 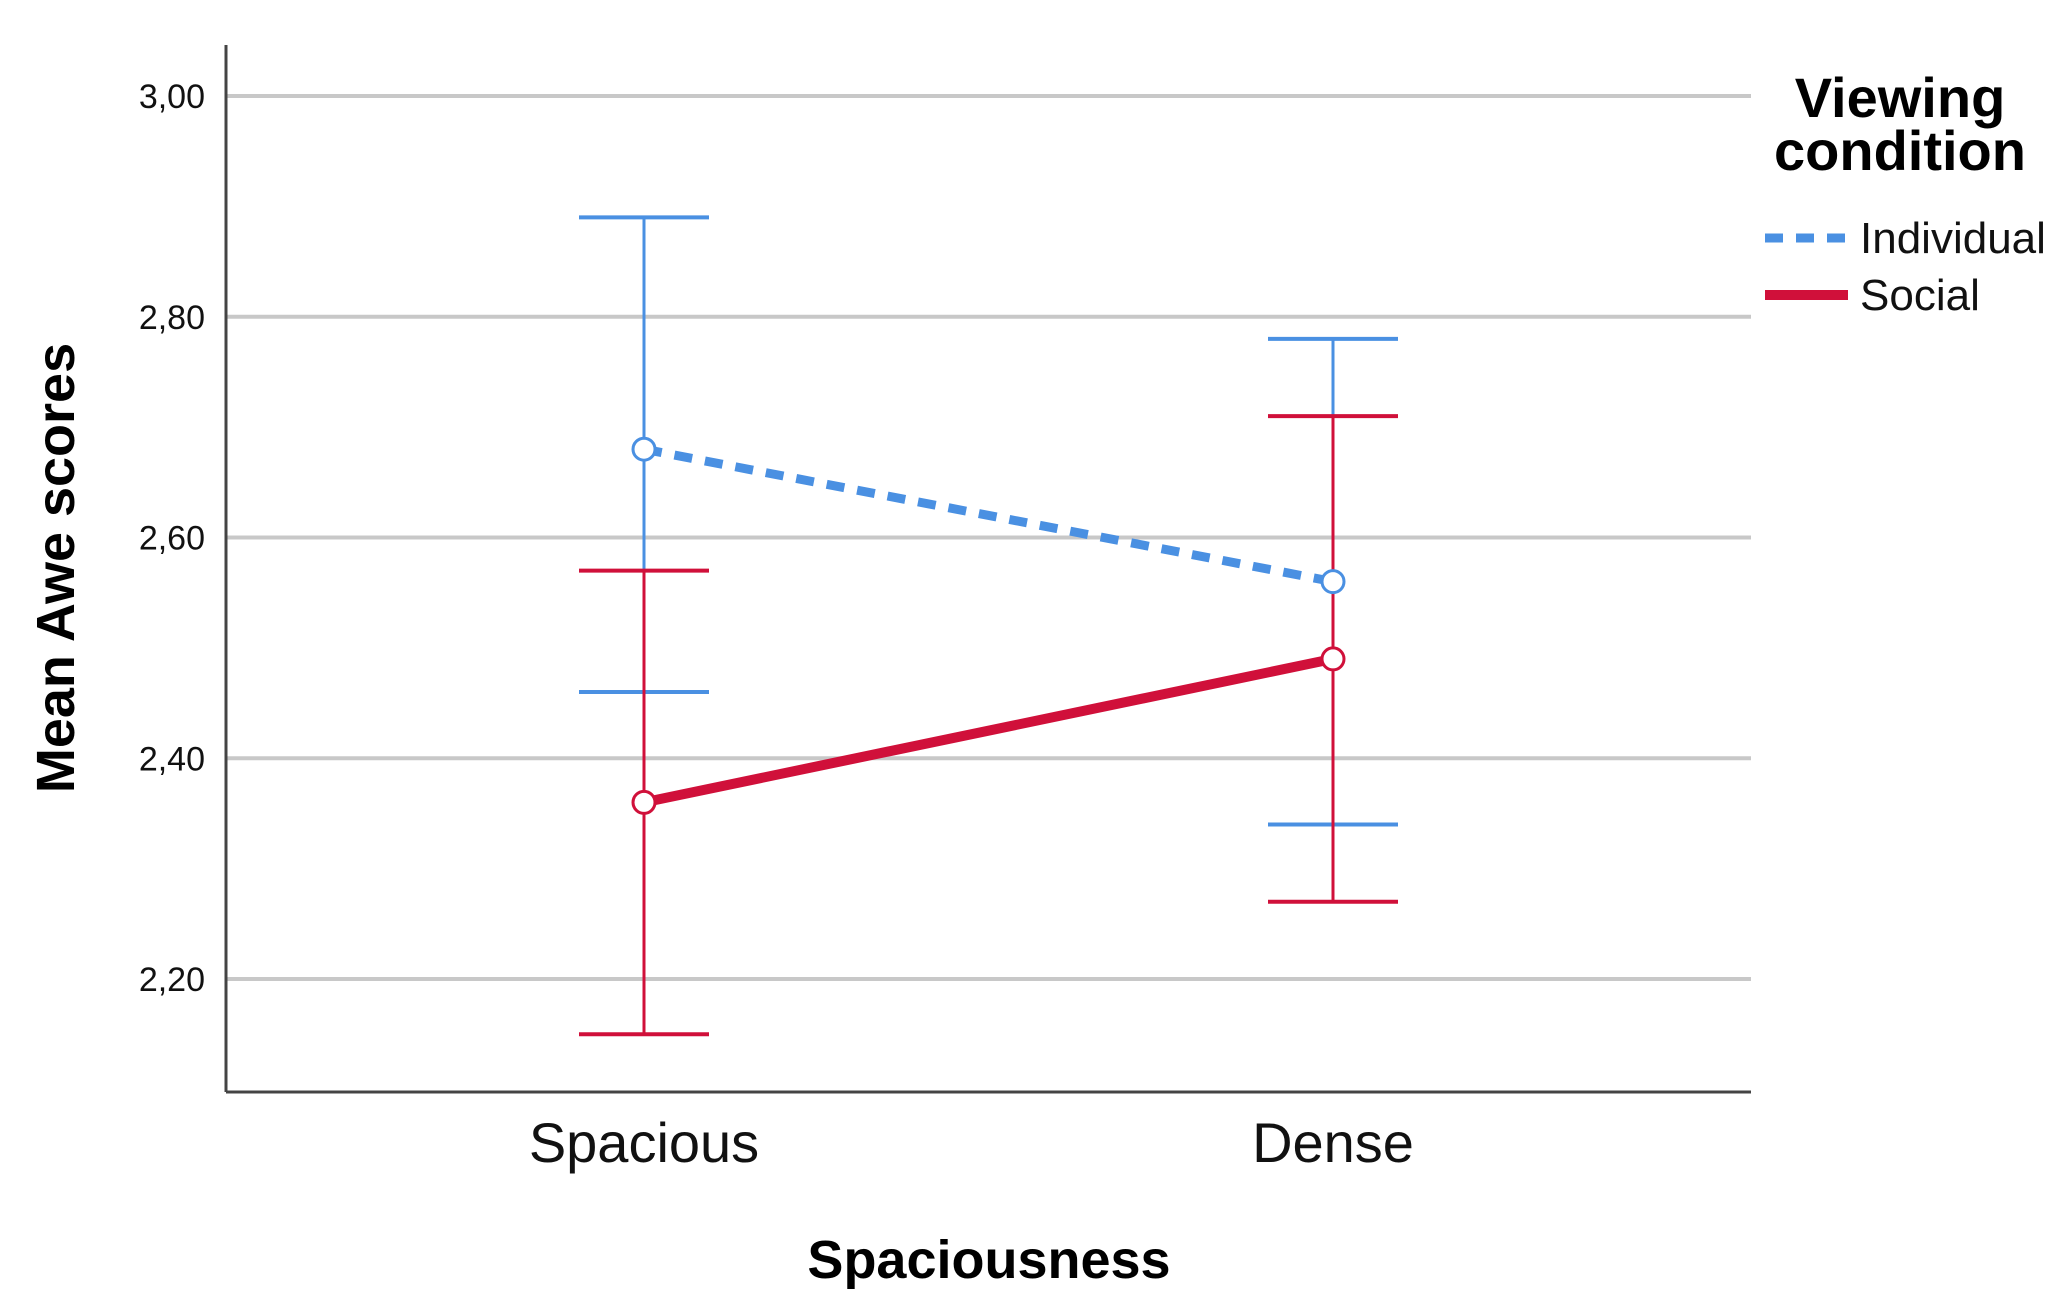 I want to click on legend-label: Individual, so click(x=1953, y=238).